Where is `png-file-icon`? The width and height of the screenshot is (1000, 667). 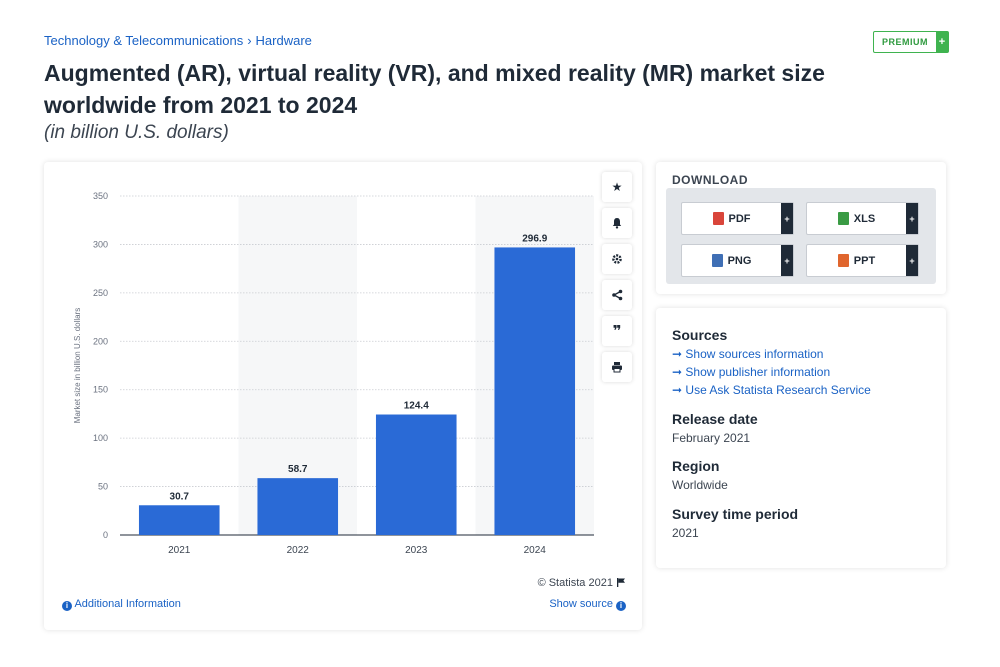
png-file-icon is located at coordinates (717, 260).